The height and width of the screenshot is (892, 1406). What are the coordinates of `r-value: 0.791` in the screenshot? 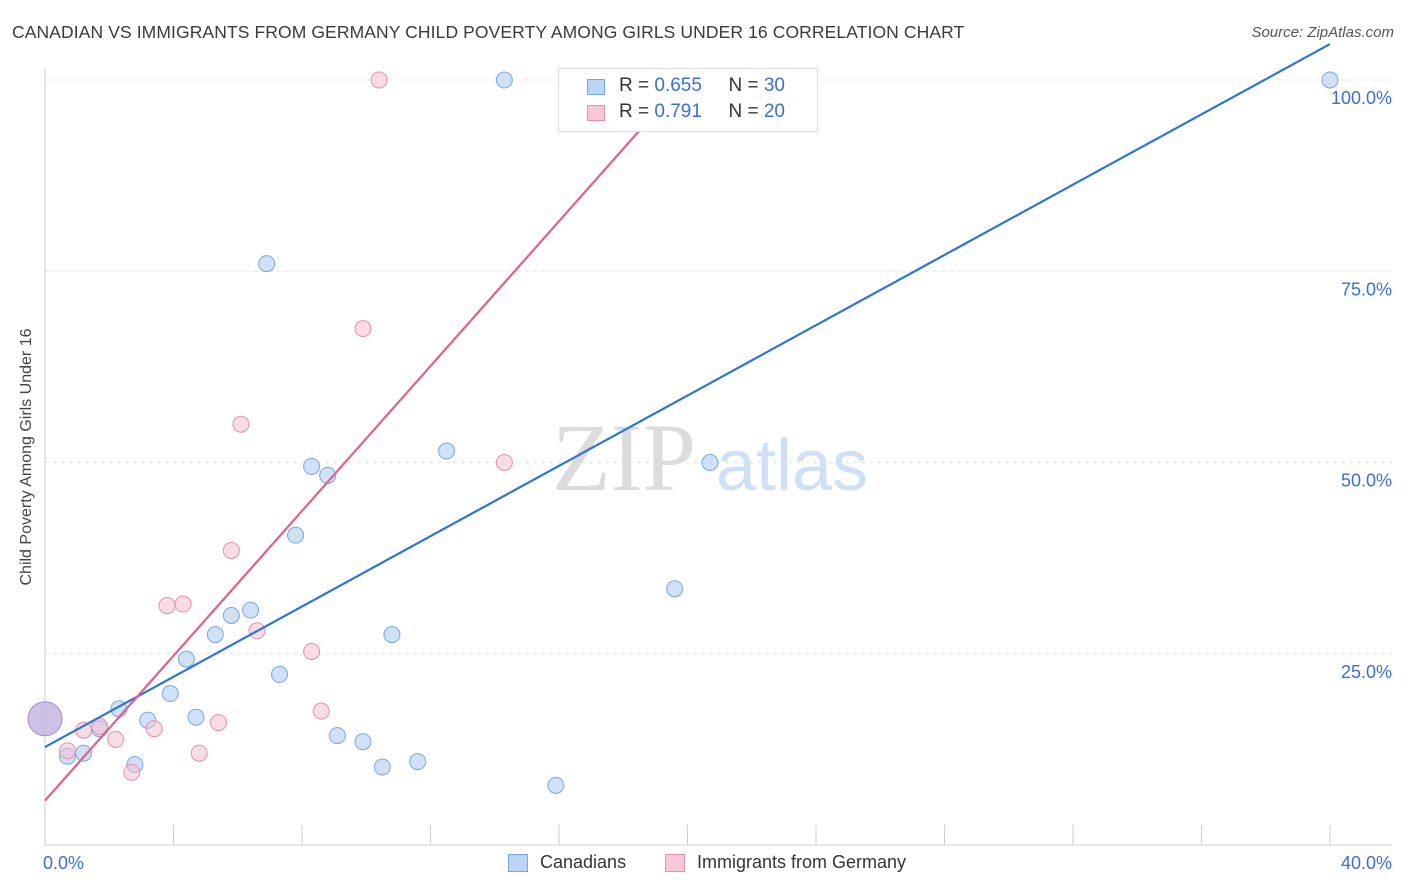 It's located at (678, 111).